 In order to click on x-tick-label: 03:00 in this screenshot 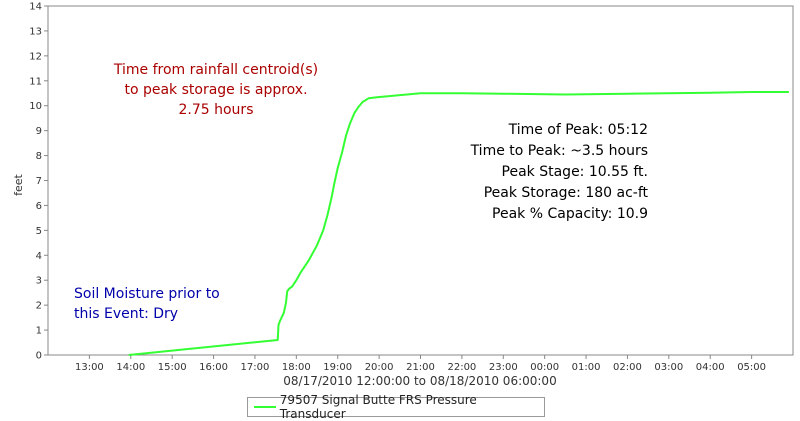, I will do `click(668, 367)`.